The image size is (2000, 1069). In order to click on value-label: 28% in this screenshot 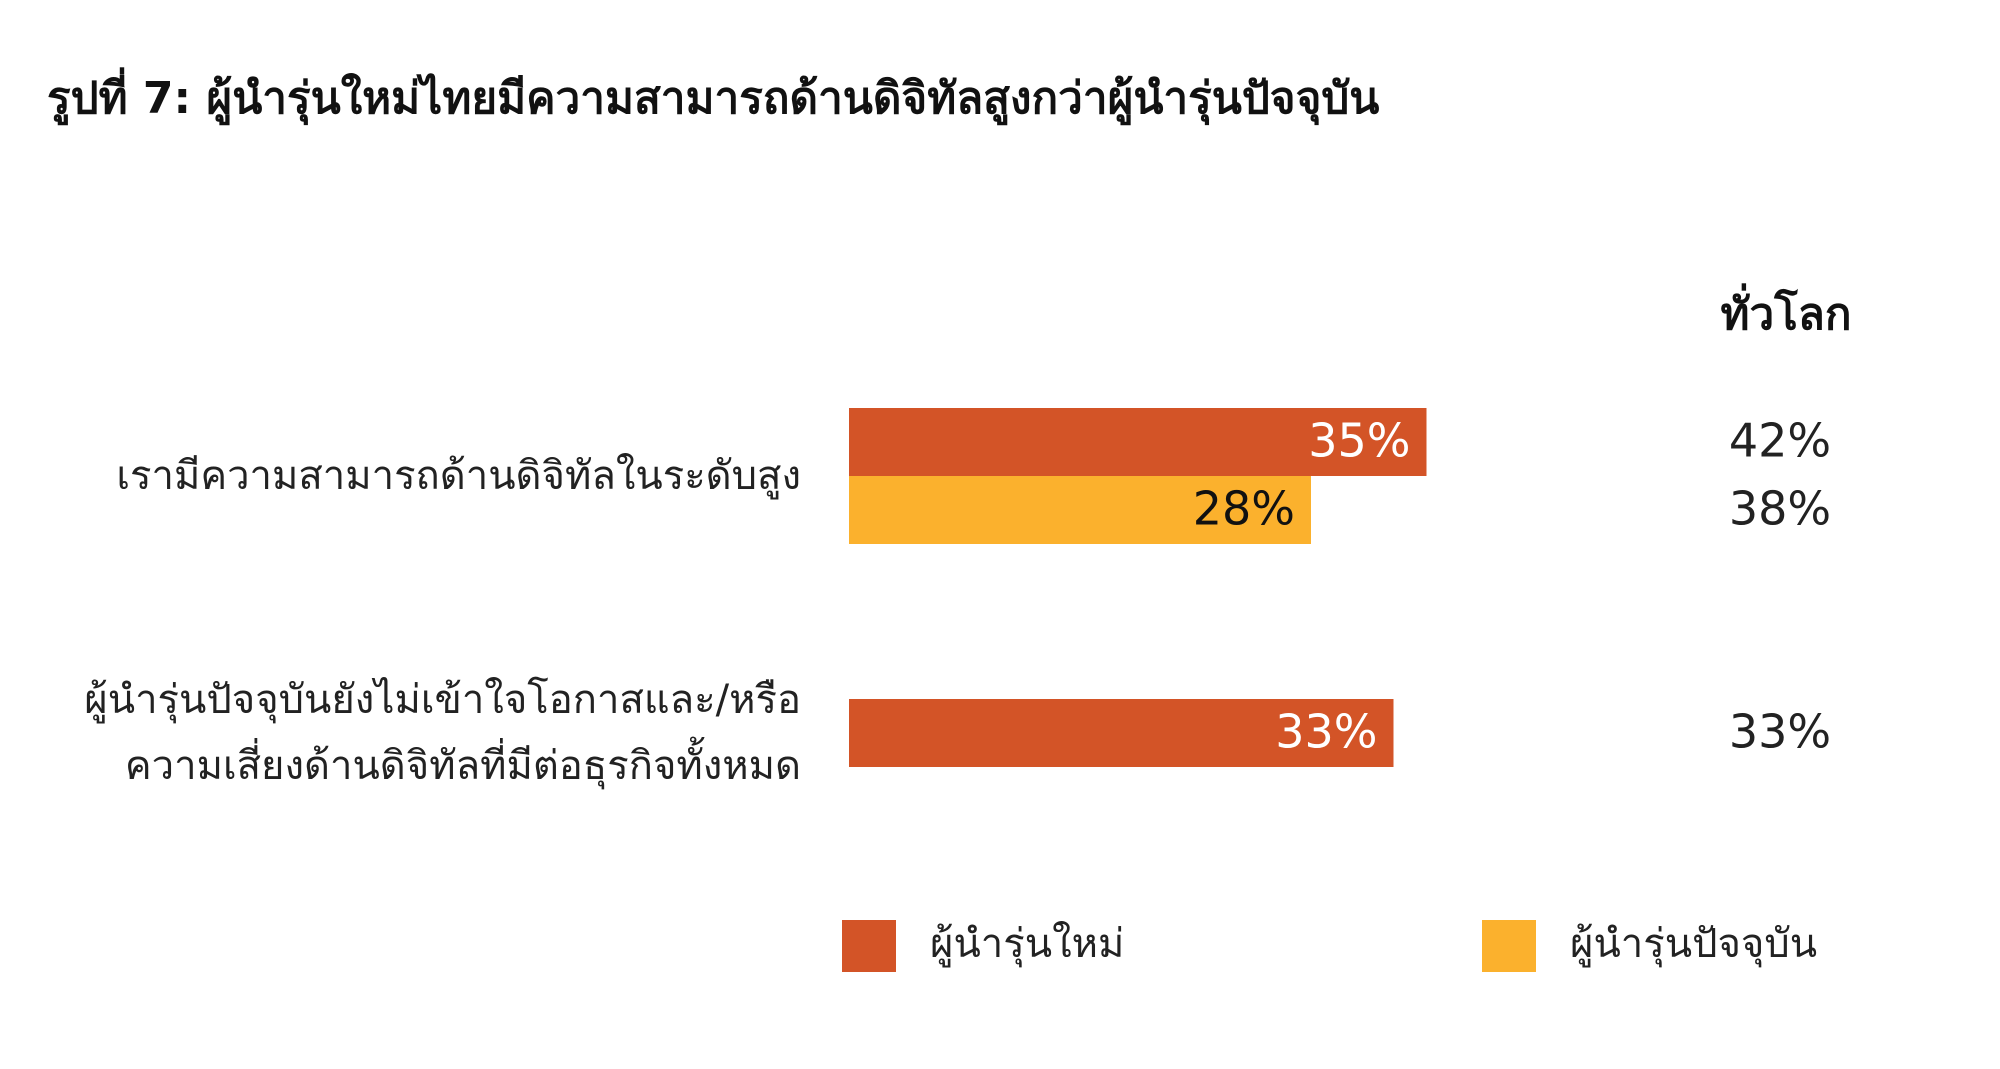, I will do `click(1244, 509)`.